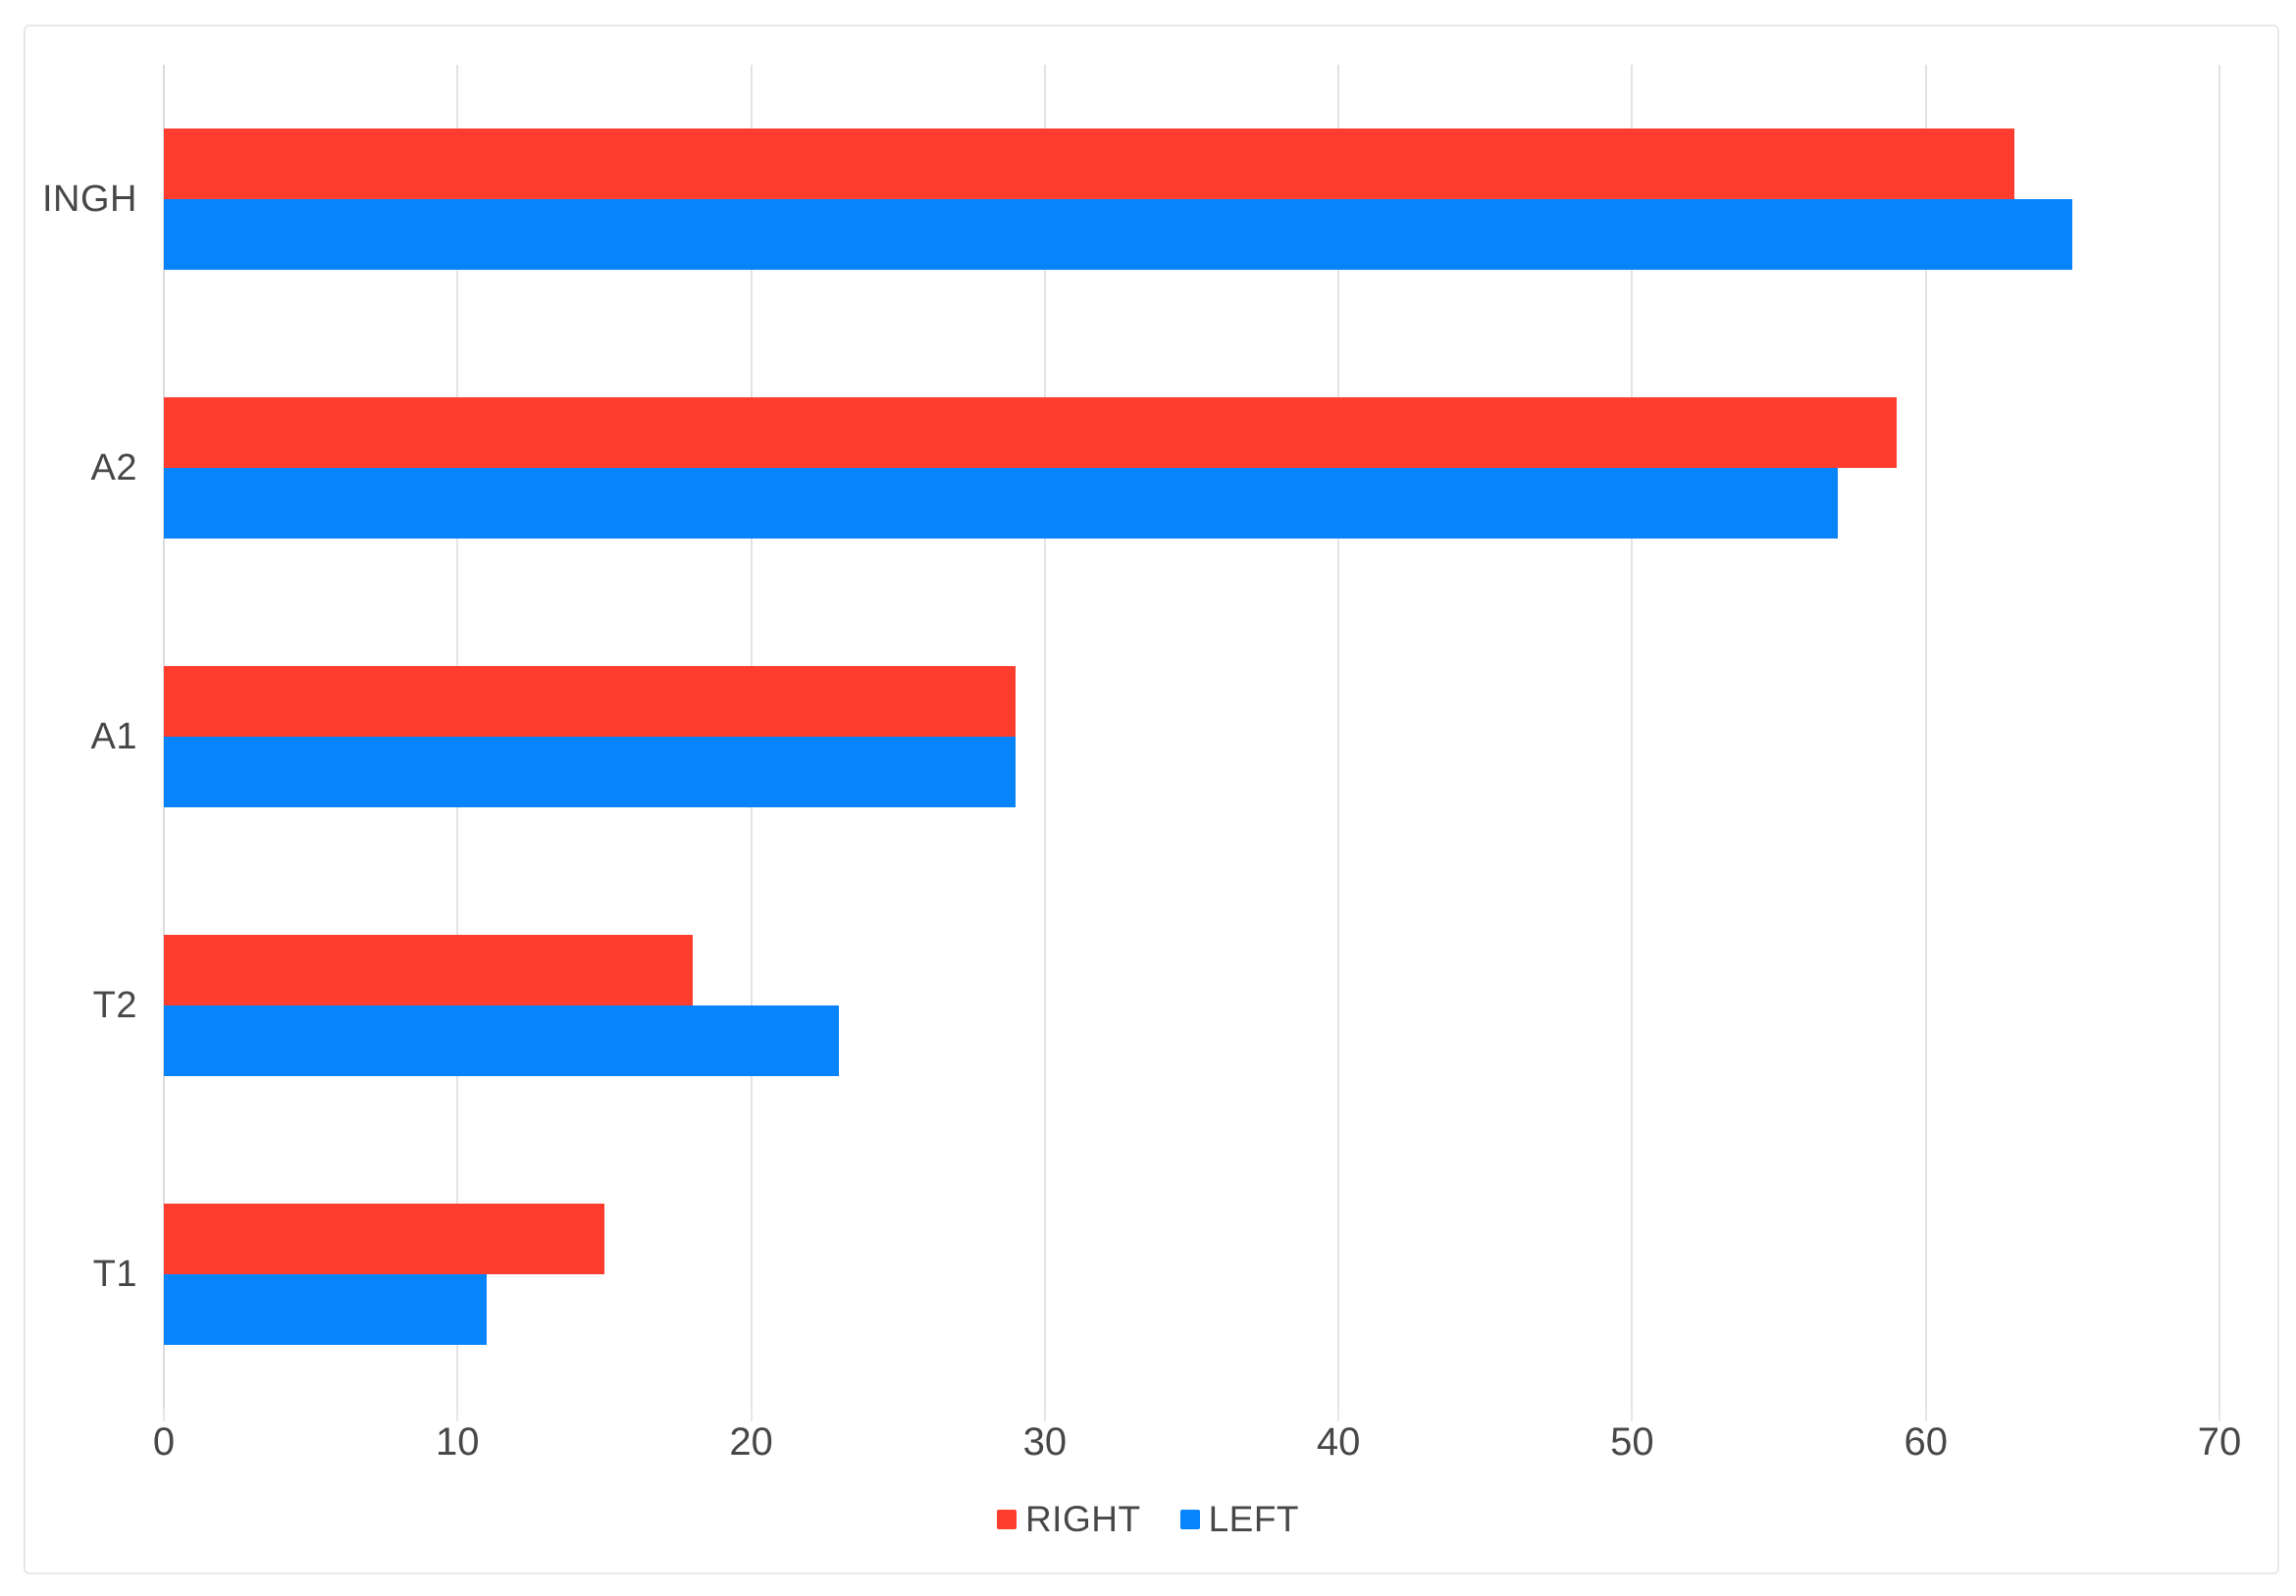  I want to click on legend-item-right: RIGHT, so click(1068, 1519).